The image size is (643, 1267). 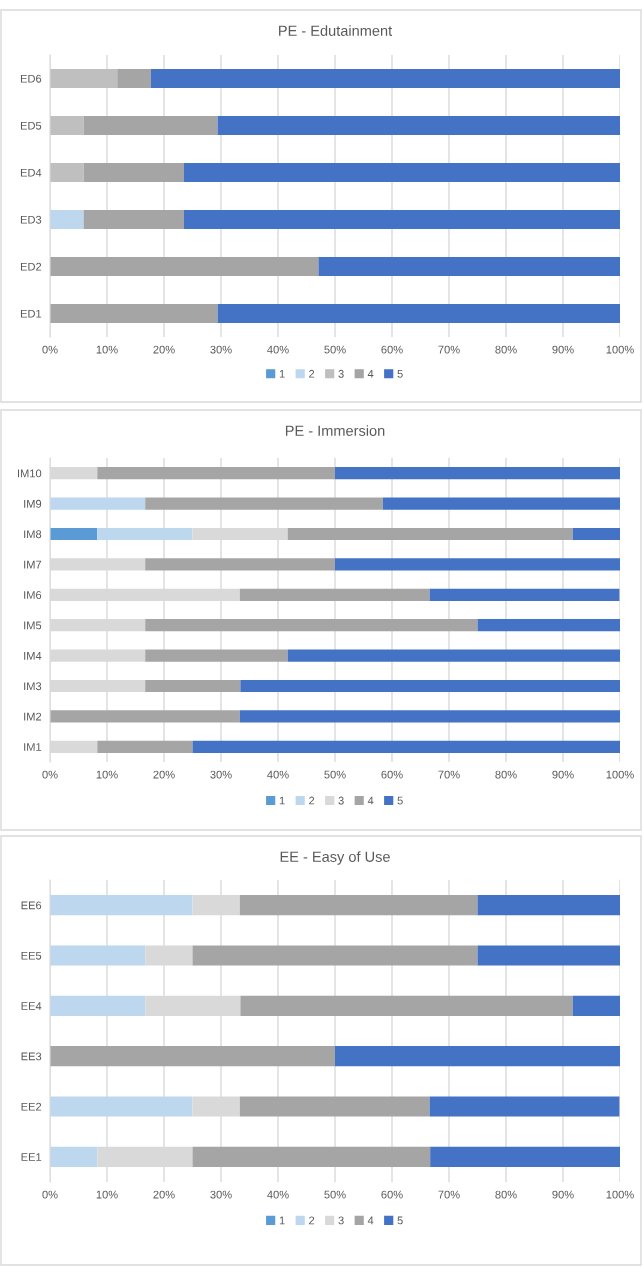 I want to click on y-tick-label: EE3, so click(x=31, y=1056).